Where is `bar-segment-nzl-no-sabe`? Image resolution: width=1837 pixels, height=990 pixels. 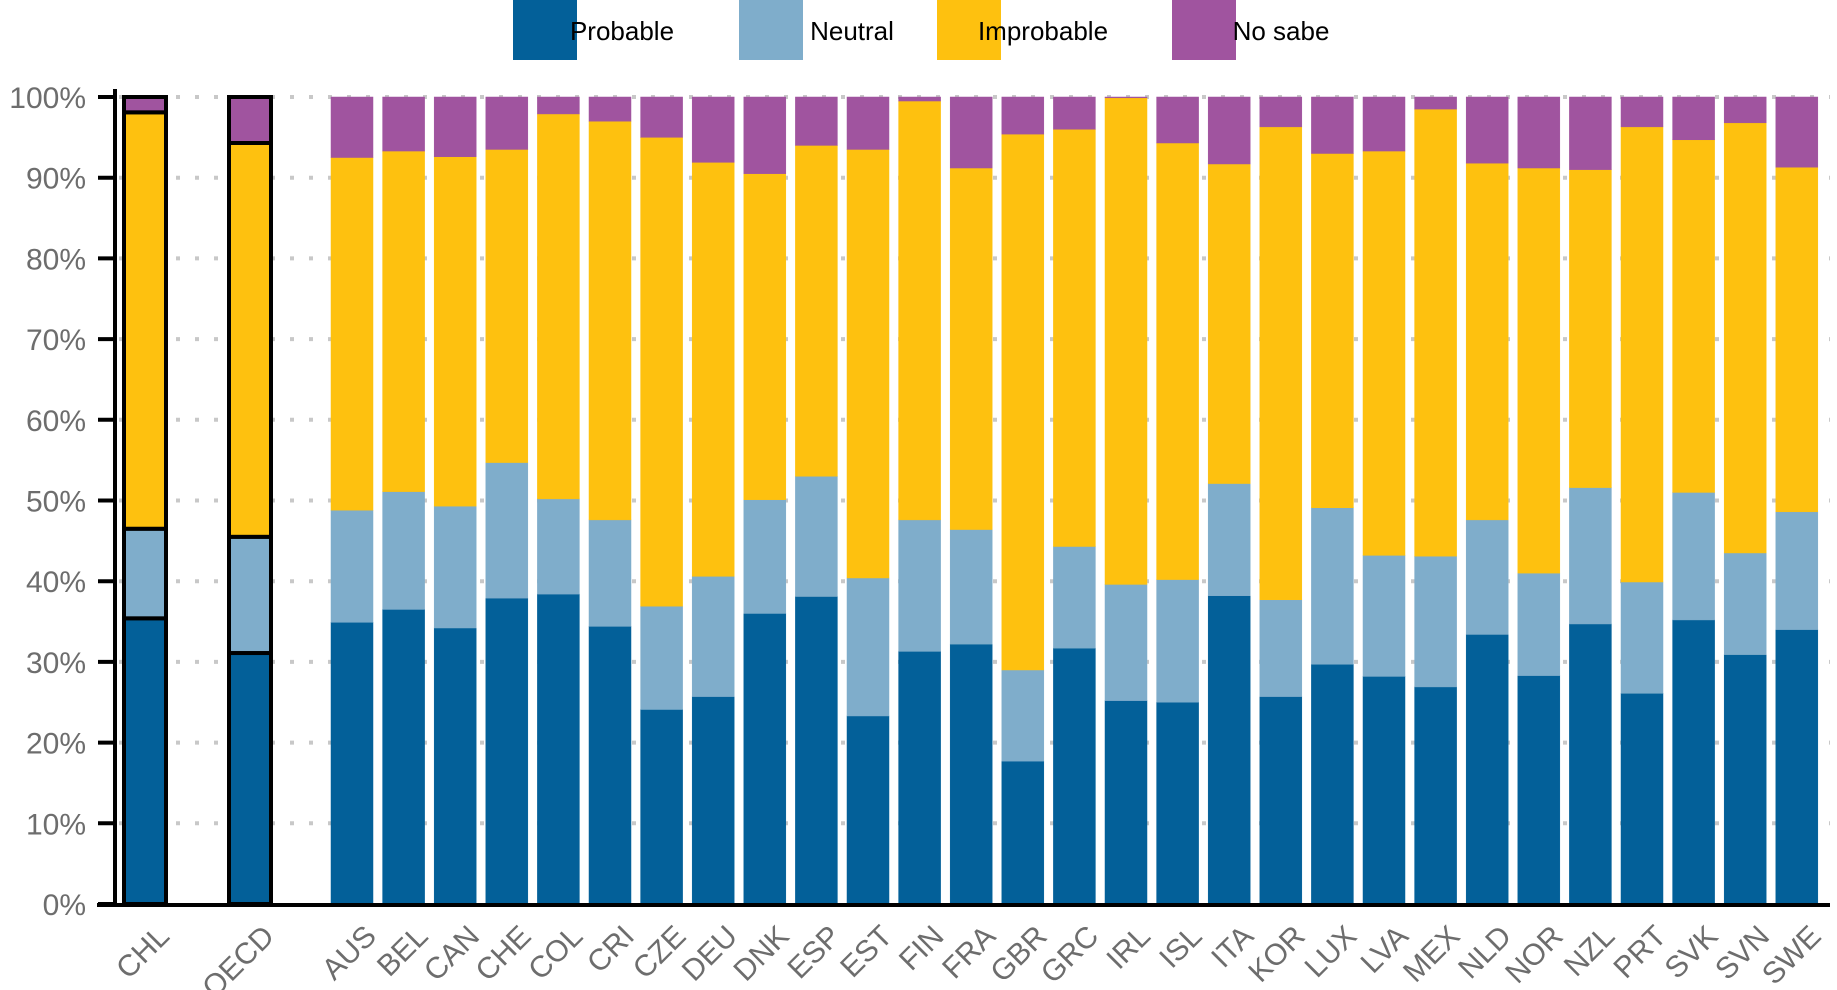
bar-segment-nzl-no-sabe is located at coordinates (1590, 133).